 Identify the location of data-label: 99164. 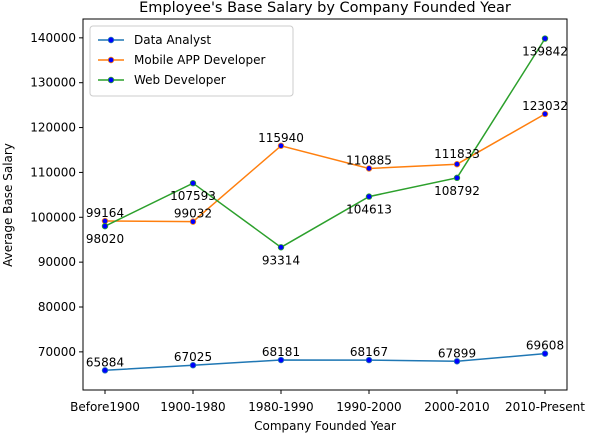
(105, 213).